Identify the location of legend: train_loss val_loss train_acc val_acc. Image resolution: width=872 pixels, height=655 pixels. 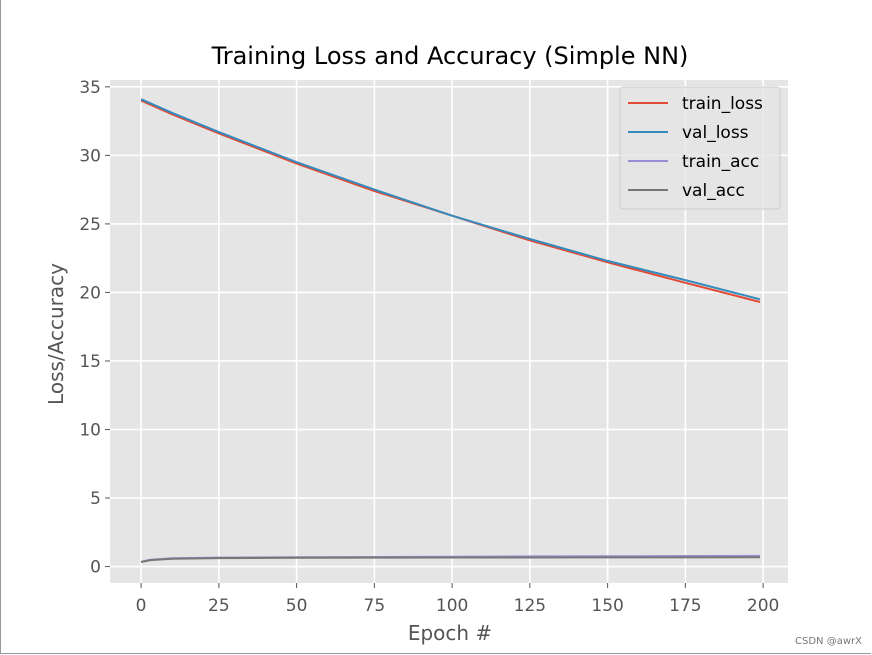
(700, 148).